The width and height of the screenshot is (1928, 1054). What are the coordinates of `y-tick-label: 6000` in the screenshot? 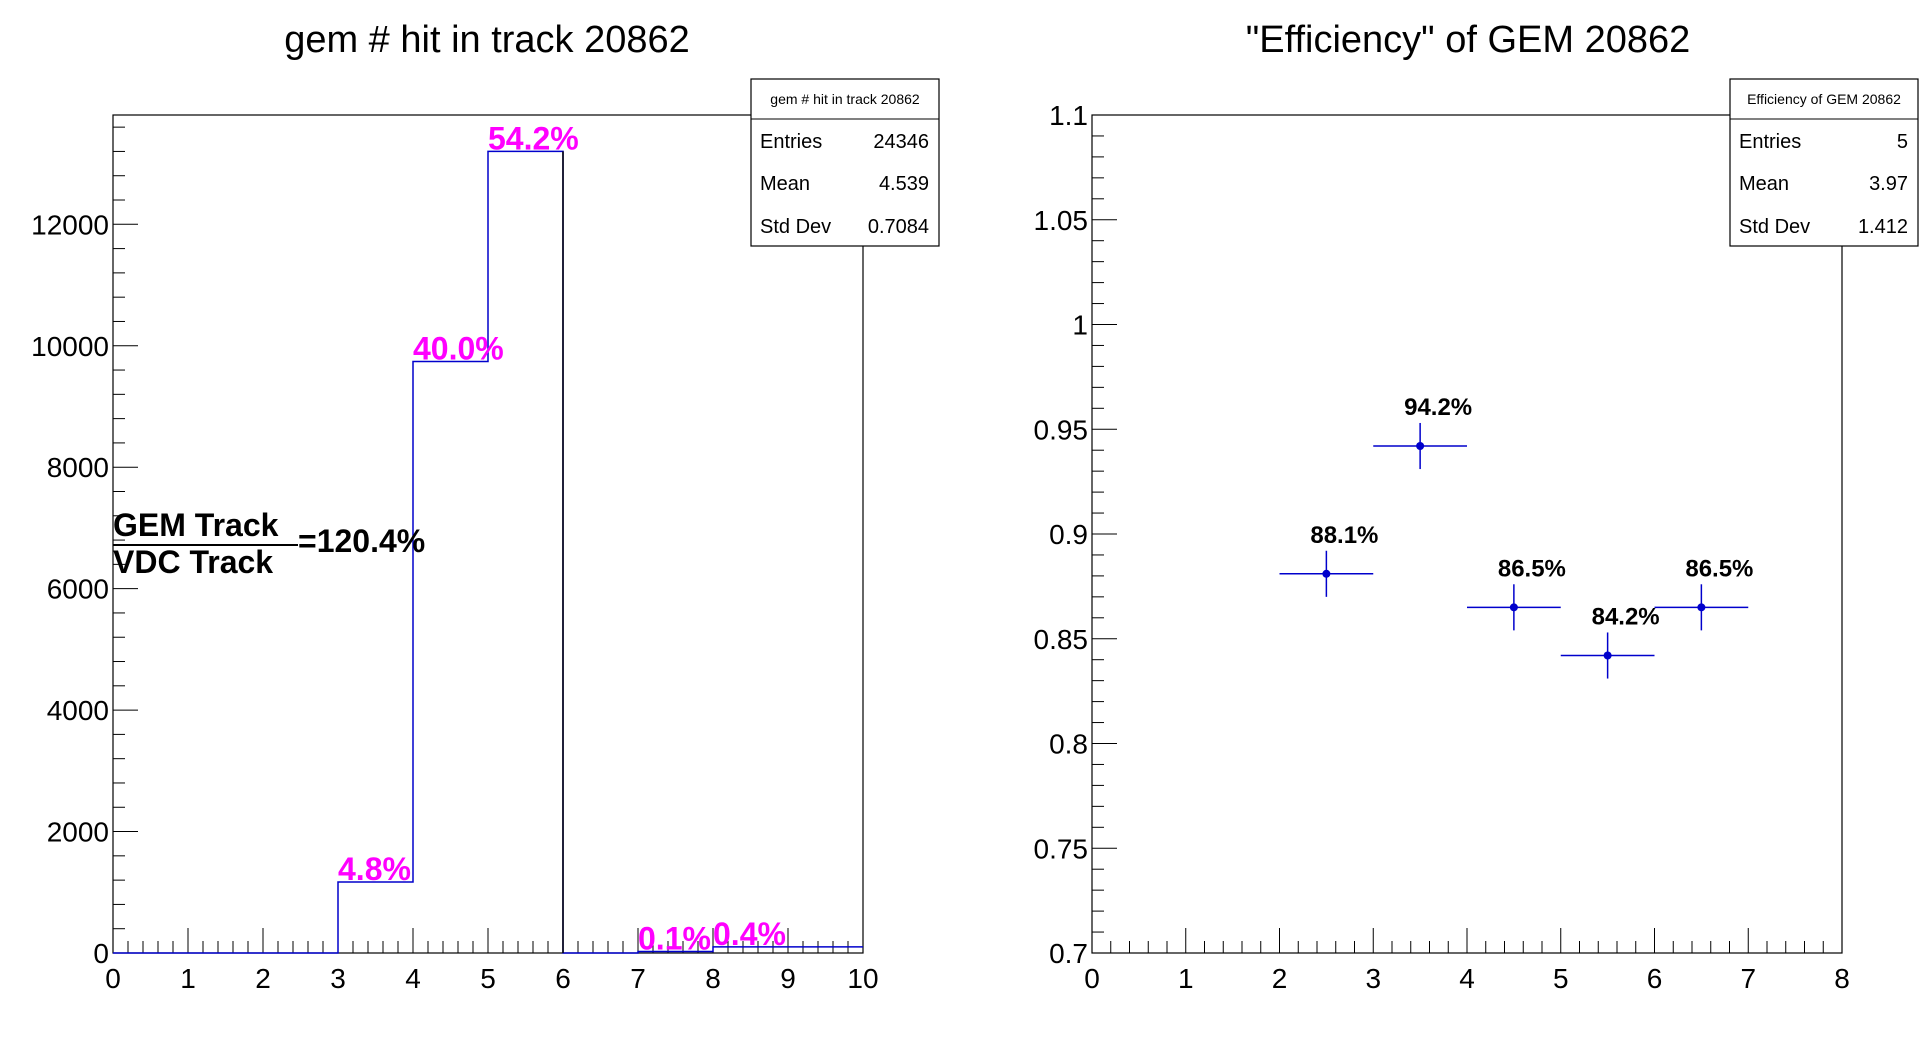 It's located at (78, 589).